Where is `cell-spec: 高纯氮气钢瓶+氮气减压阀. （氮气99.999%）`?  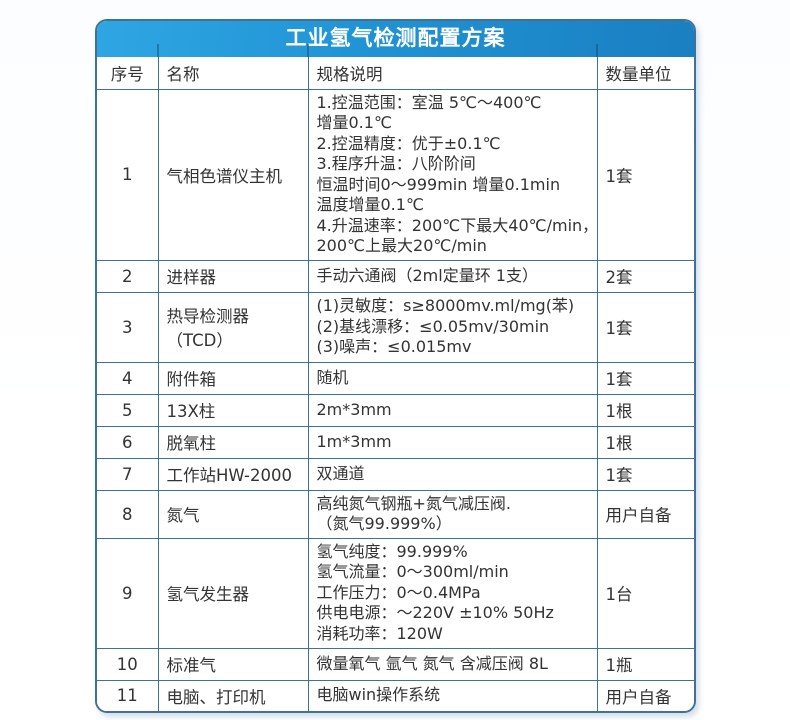 cell-spec: 高纯氮气钢瓶+氮气减压阀. （氮气99.999%） is located at coordinates (452, 514).